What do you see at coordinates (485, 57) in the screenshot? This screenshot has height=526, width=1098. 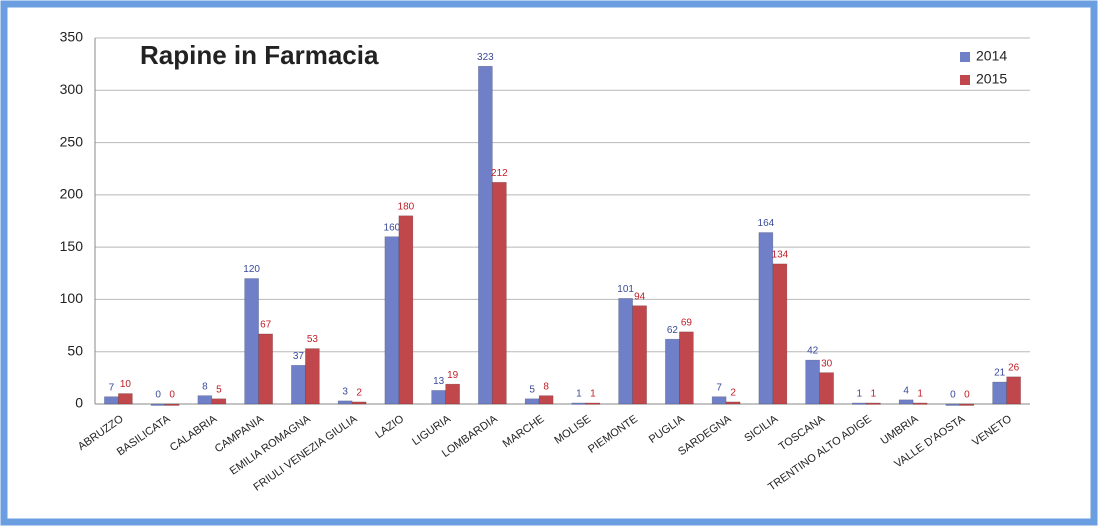 I see `value-label: 323` at bounding box center [485, 57].